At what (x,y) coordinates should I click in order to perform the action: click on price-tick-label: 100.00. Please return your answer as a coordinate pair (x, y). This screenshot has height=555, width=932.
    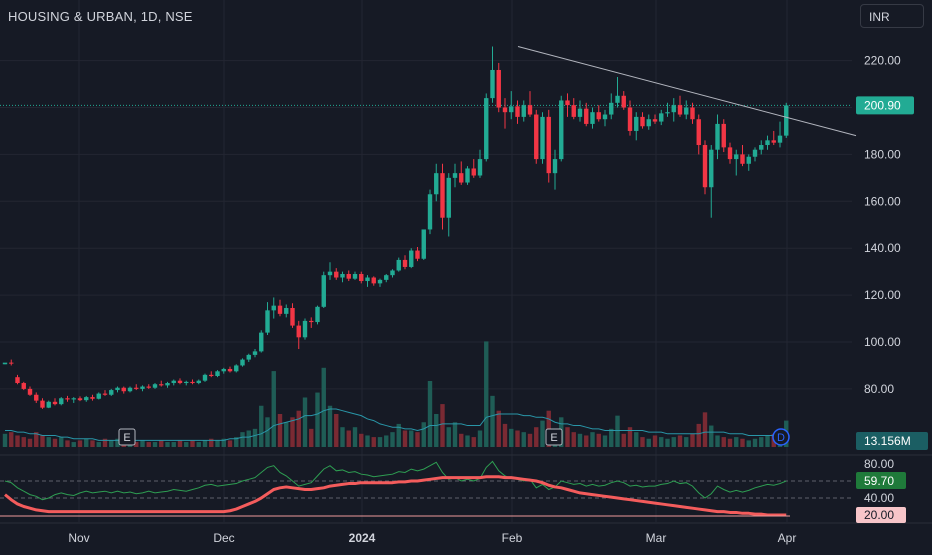
    Looking at the image, I should click on (882, 342).